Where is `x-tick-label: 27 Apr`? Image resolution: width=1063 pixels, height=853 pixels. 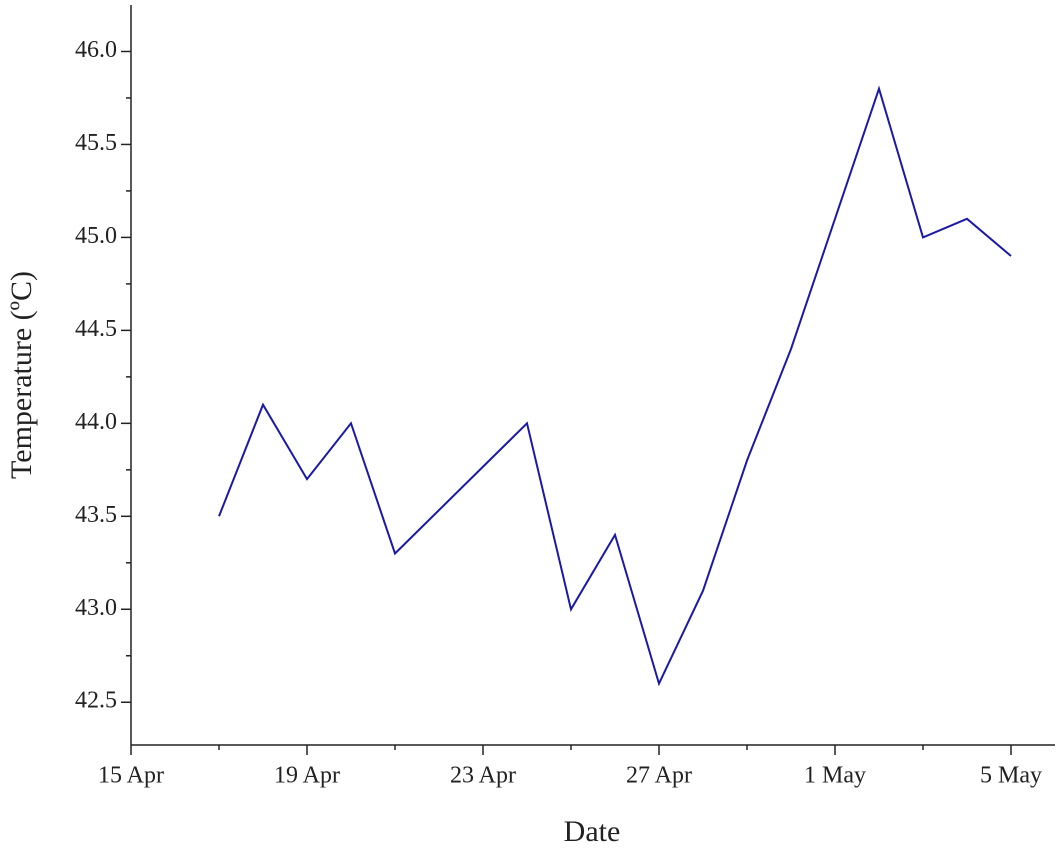
x-tick-label: 27 Apr is located at coordinates (659, 776).